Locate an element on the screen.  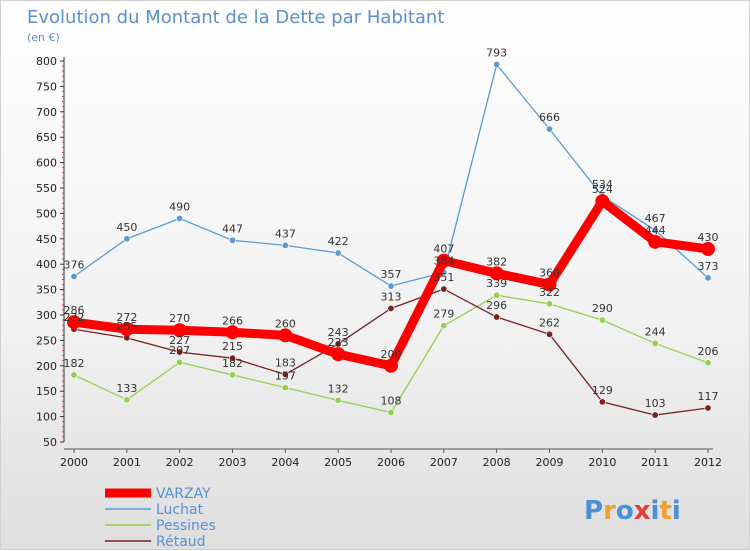
y-tick-label: 650 is located at coordinates (46, 137).